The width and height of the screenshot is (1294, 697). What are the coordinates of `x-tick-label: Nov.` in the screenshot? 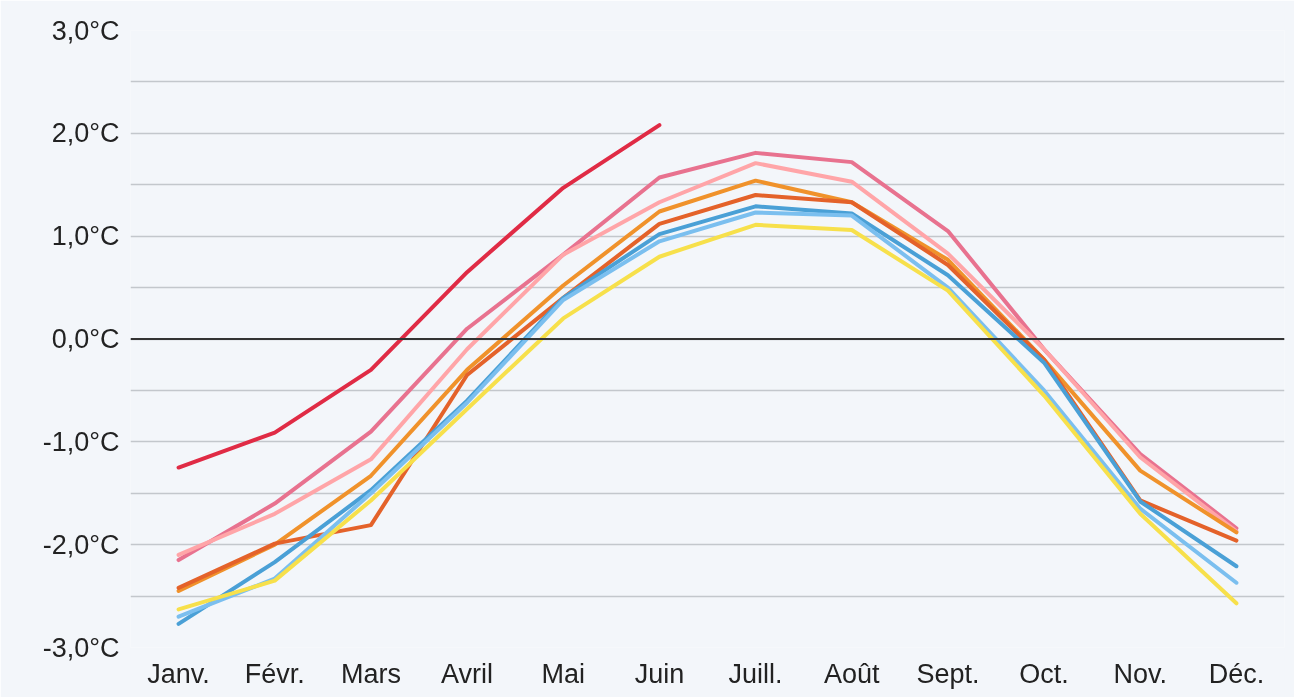 It's located at (1140, 673).